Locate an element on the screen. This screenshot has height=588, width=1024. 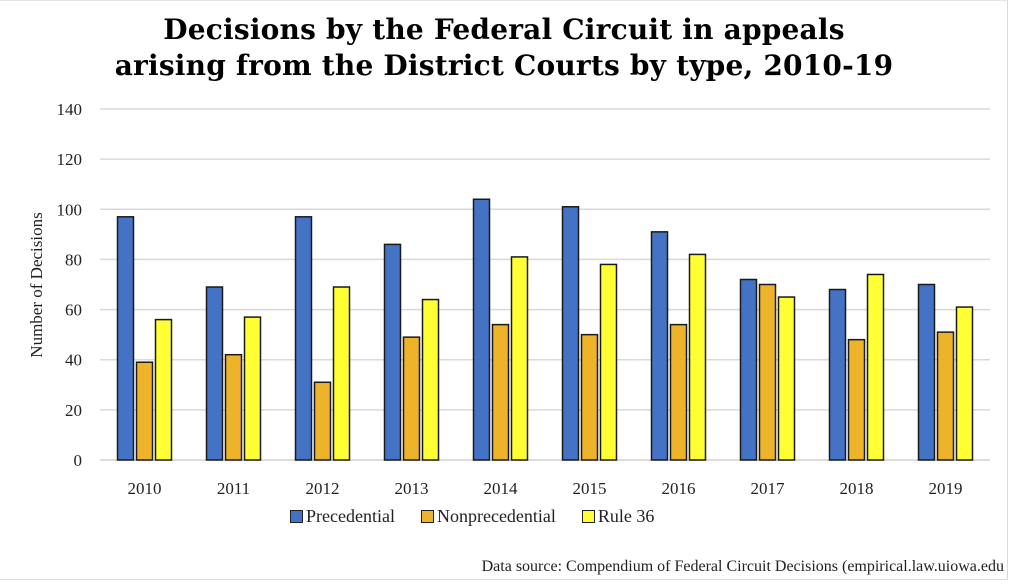
x-tick-label: 2015 is located at coordinates (590, 488).